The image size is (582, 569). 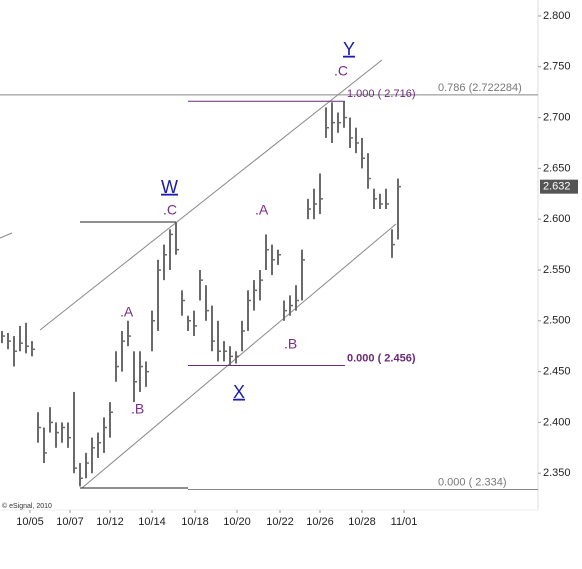 I want to click on x-tick-label: 10/28, so click(x=362, y=522).